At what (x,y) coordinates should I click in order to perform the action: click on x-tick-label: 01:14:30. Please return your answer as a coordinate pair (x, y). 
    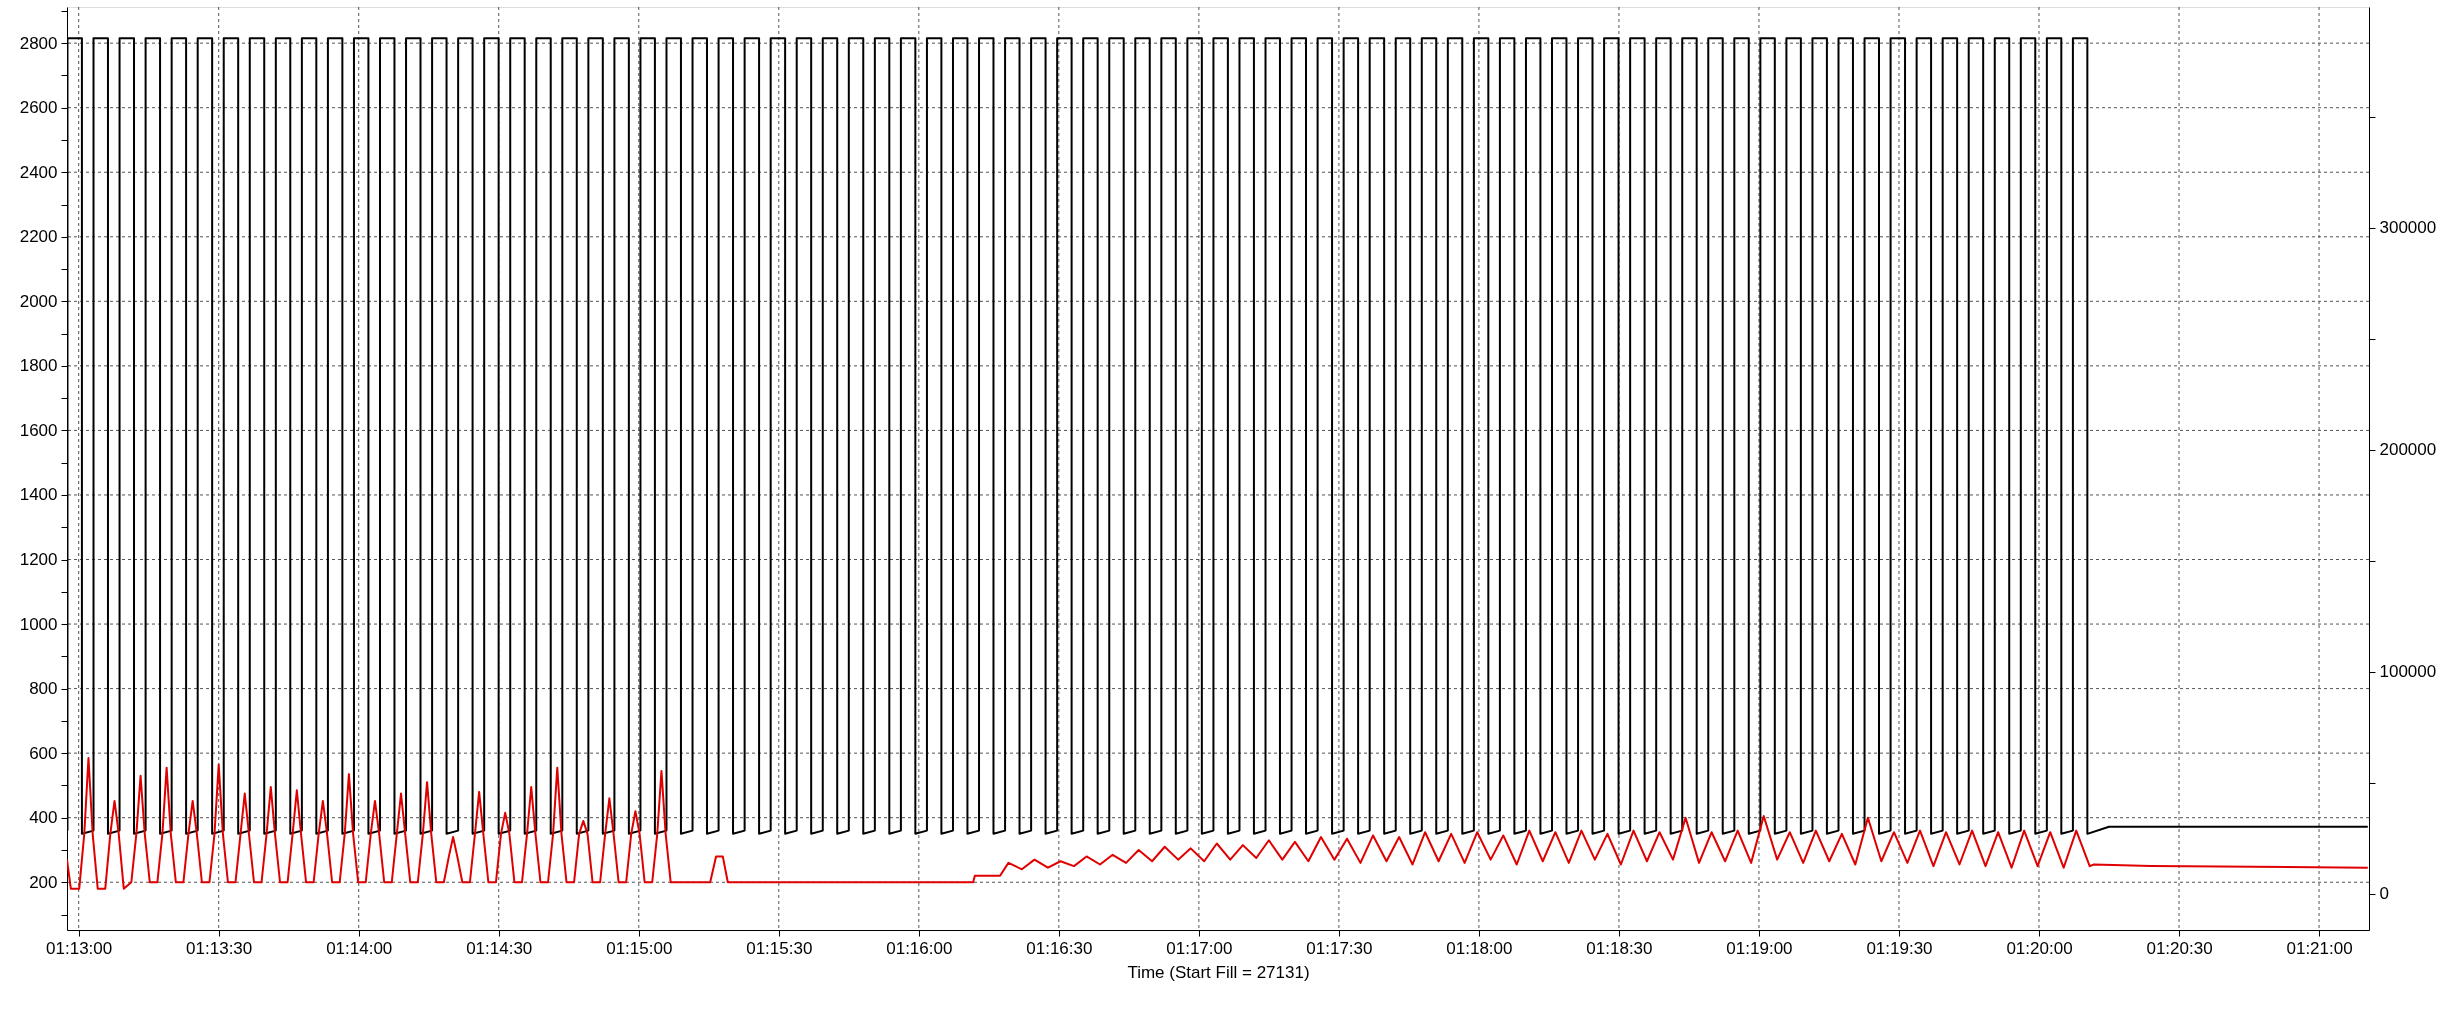
    Looking at the image, I should click on (499, 948).